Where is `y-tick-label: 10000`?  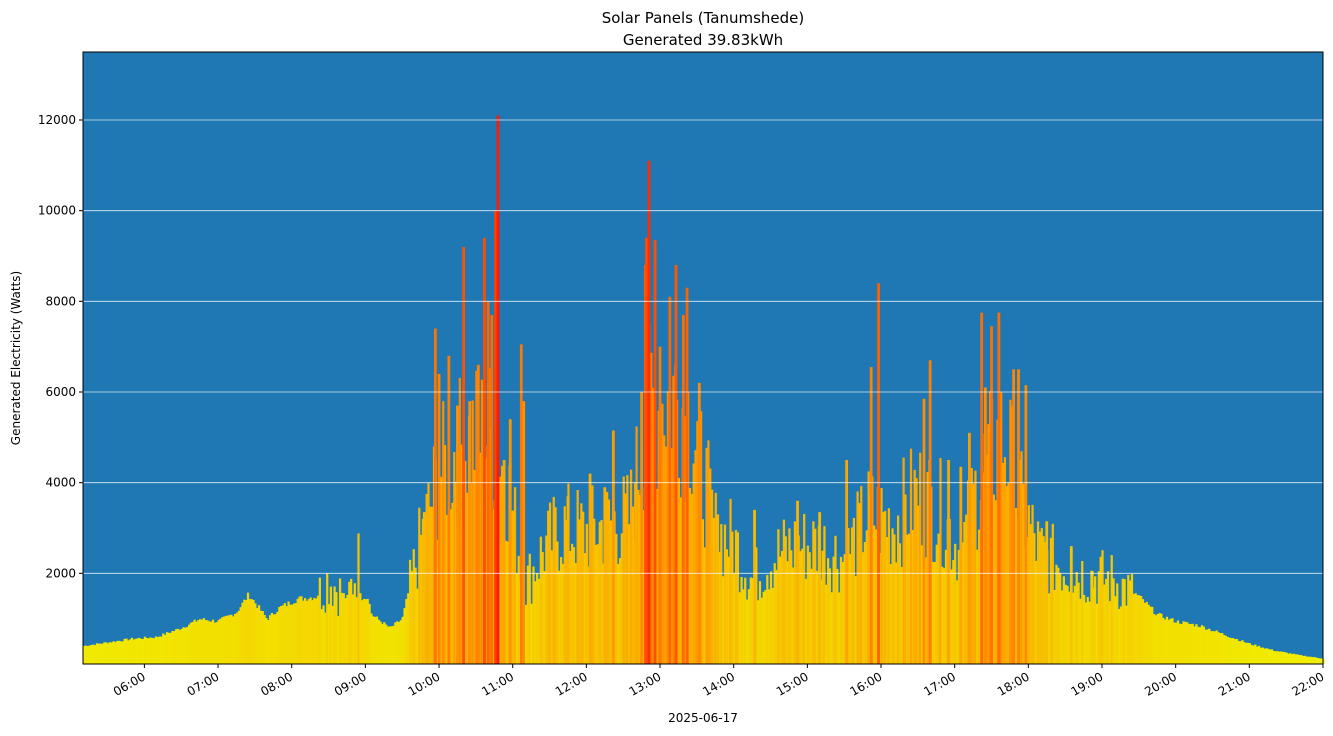
y-tick-label: 10000 is located at coordinates (57, 211).